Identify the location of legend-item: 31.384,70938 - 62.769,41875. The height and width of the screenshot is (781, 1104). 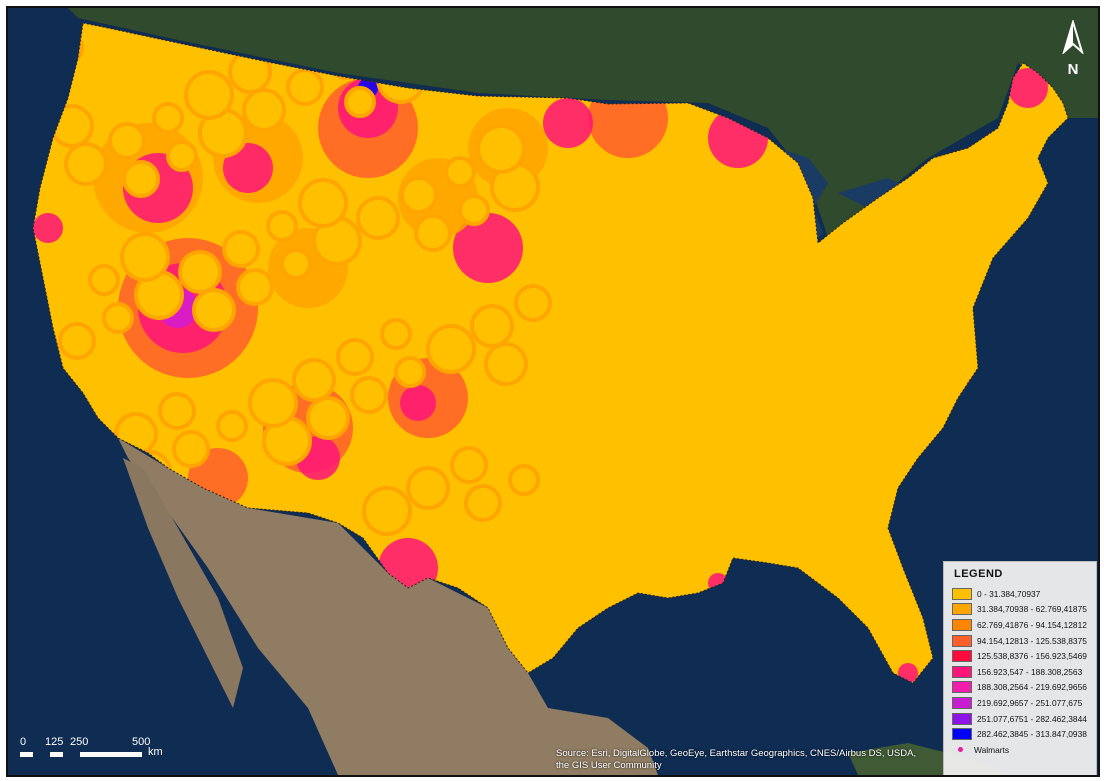
(1020, 610).